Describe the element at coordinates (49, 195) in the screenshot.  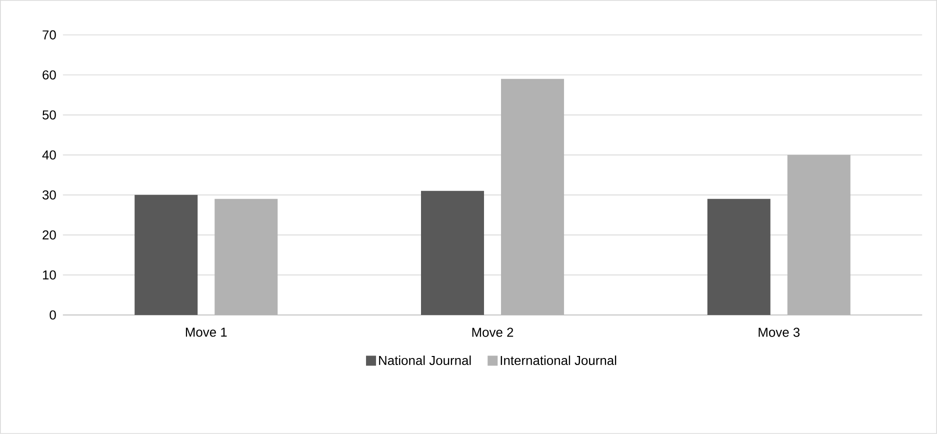
I see `y-tick-label: 30` at that location.